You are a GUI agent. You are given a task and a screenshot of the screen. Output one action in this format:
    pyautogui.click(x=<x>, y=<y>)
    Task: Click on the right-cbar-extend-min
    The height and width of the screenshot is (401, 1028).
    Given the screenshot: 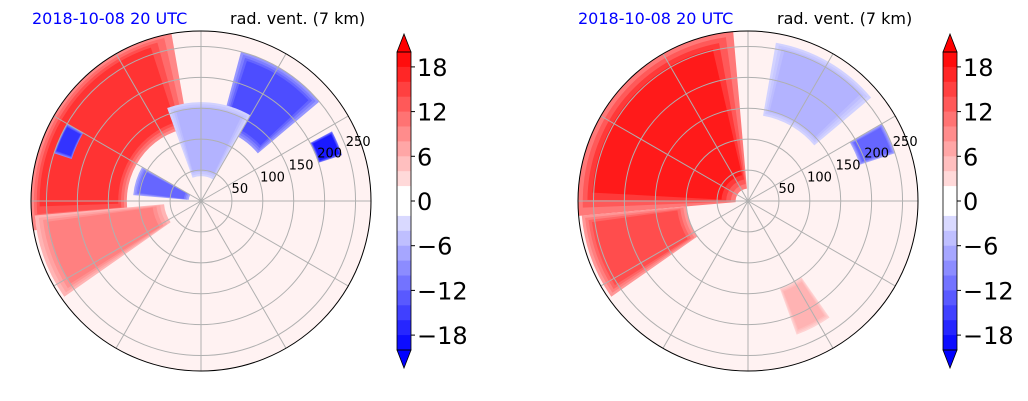 What is the action you would take?
    pyautogui.click(x=950, y=359)
    